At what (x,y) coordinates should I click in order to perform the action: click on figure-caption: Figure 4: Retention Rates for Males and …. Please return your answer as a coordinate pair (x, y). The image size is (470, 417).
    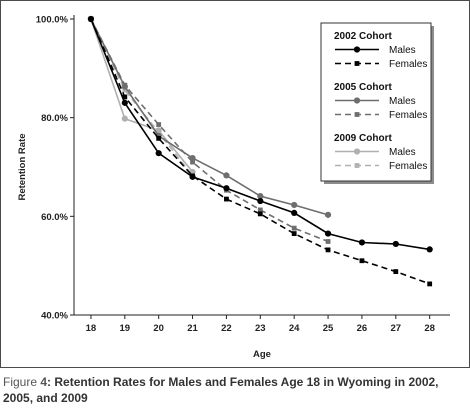
    Looking at the image, I should click on (234, 390).